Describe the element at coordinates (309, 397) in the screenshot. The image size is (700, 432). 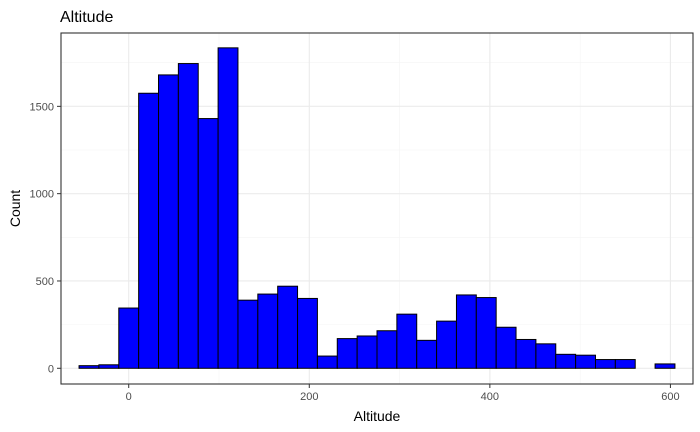
I see `x-tick-label: 200` at that location.